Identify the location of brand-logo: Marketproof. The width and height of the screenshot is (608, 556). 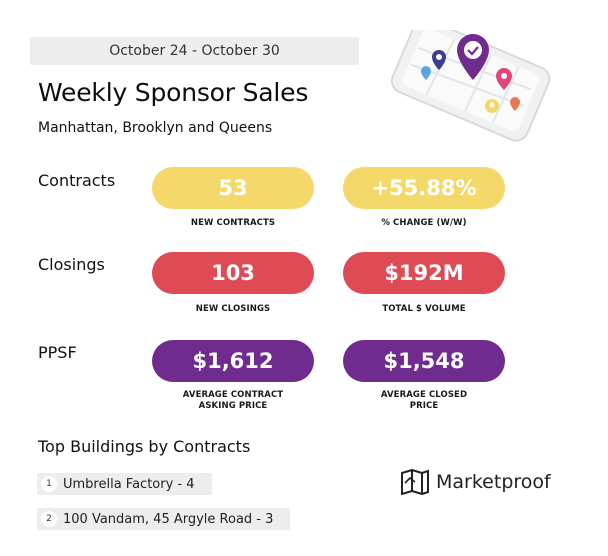
(475, 482).